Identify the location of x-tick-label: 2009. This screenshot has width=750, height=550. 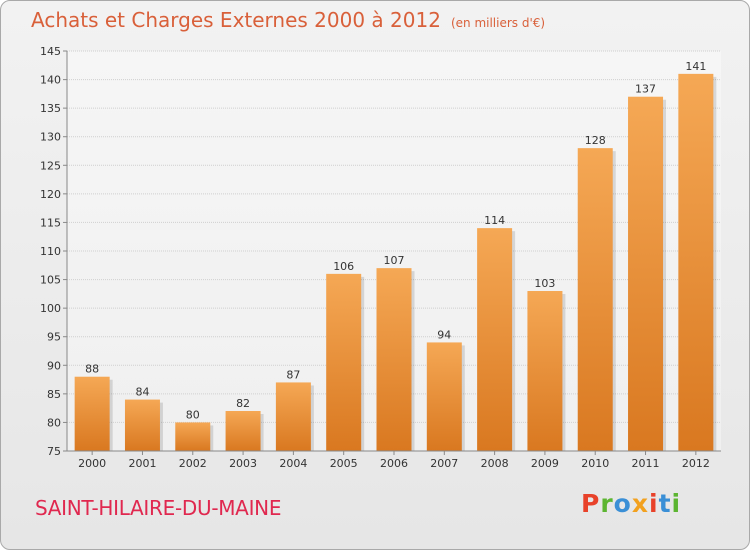
(545, 463).